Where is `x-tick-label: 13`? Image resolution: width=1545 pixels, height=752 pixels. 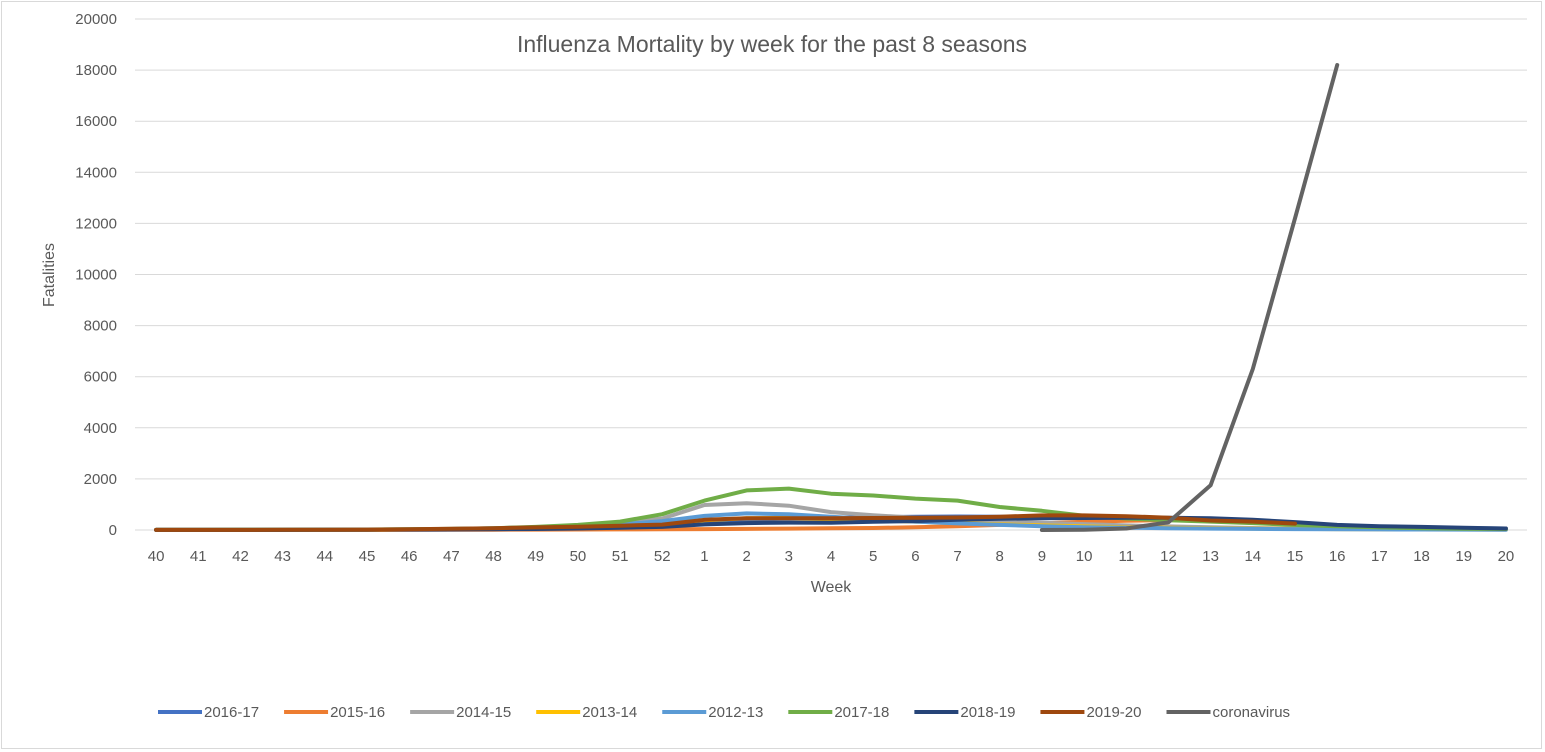
x-tick-label: 13 is located at coordinates (1210, 556).